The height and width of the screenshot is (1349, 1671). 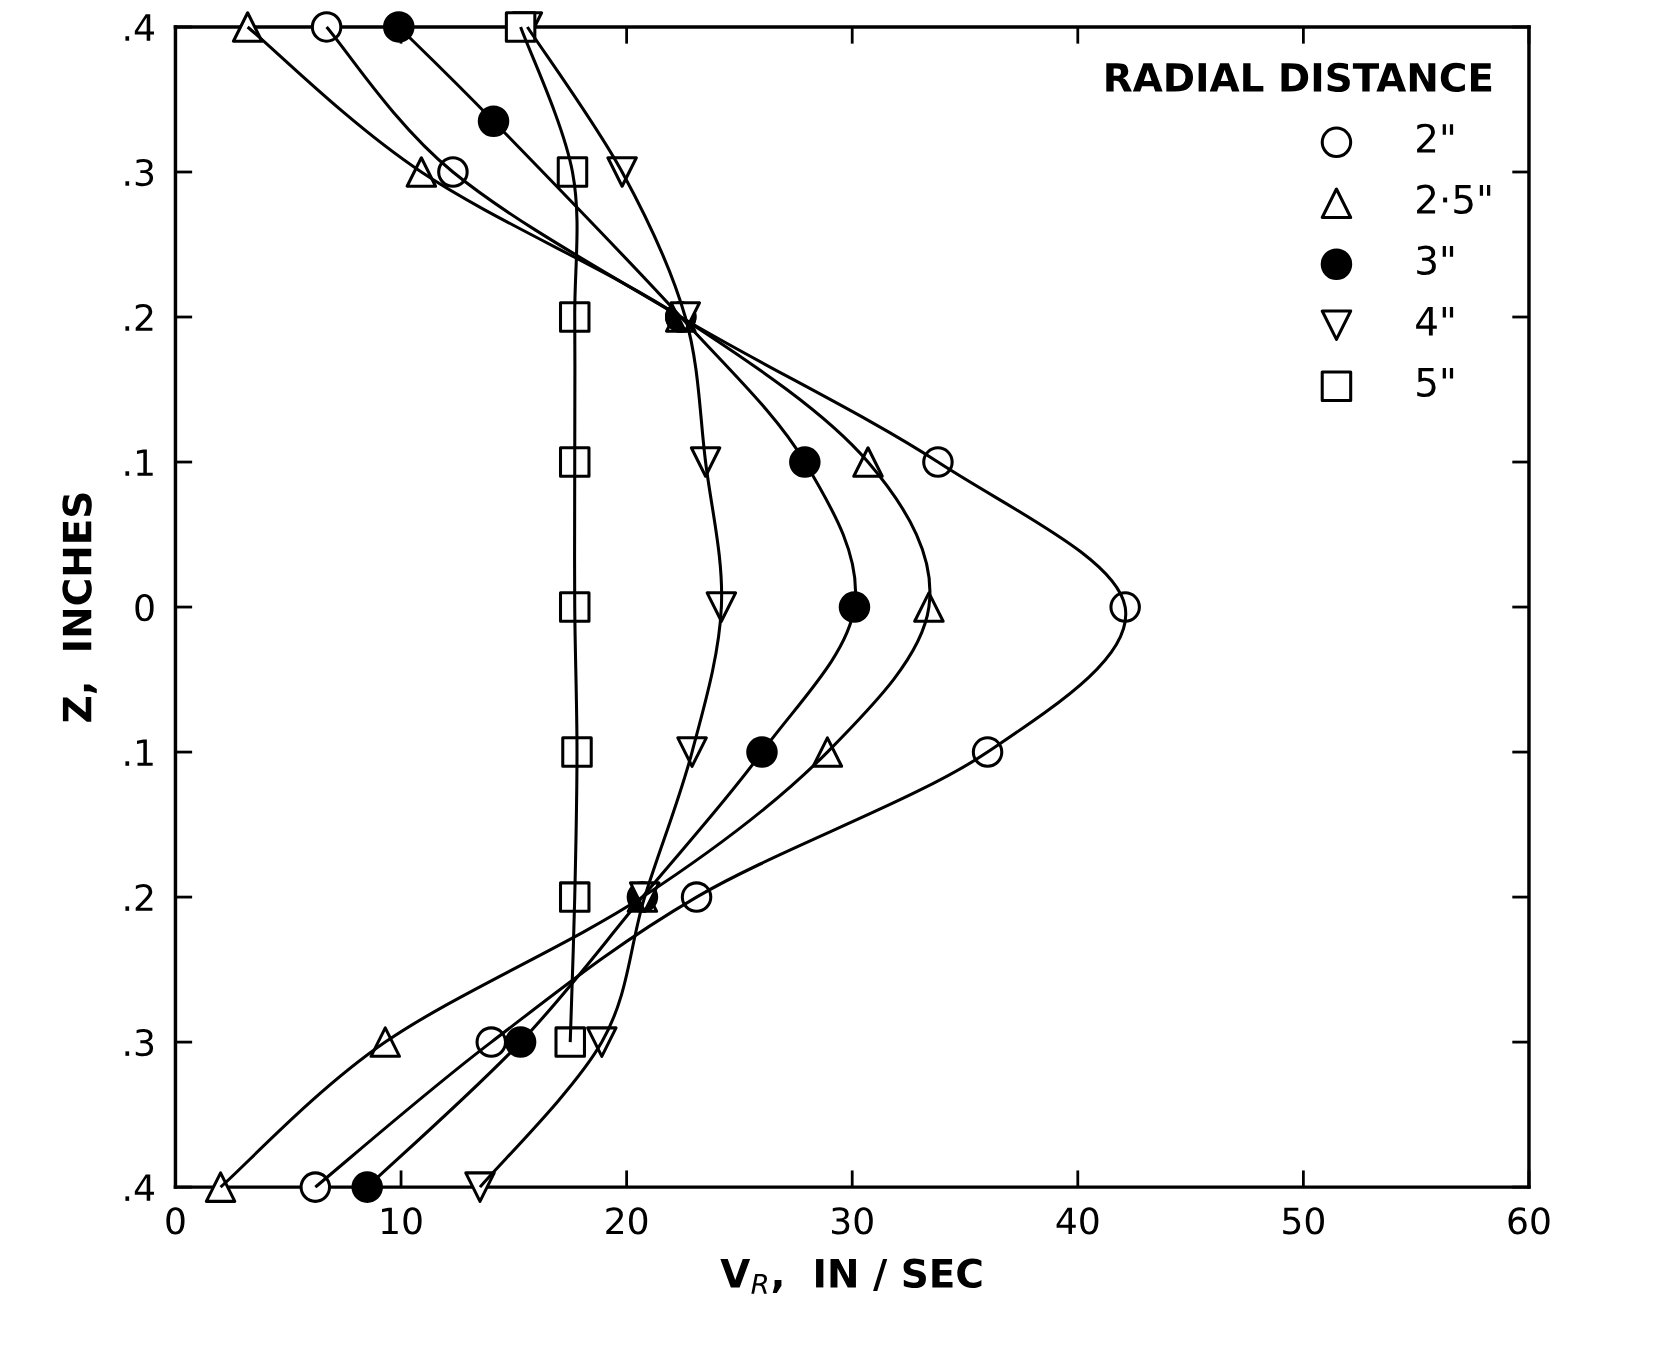 I want to click on x-axis-title: V$_{R}$, IN / SEC, so click(x=851, y=1276).